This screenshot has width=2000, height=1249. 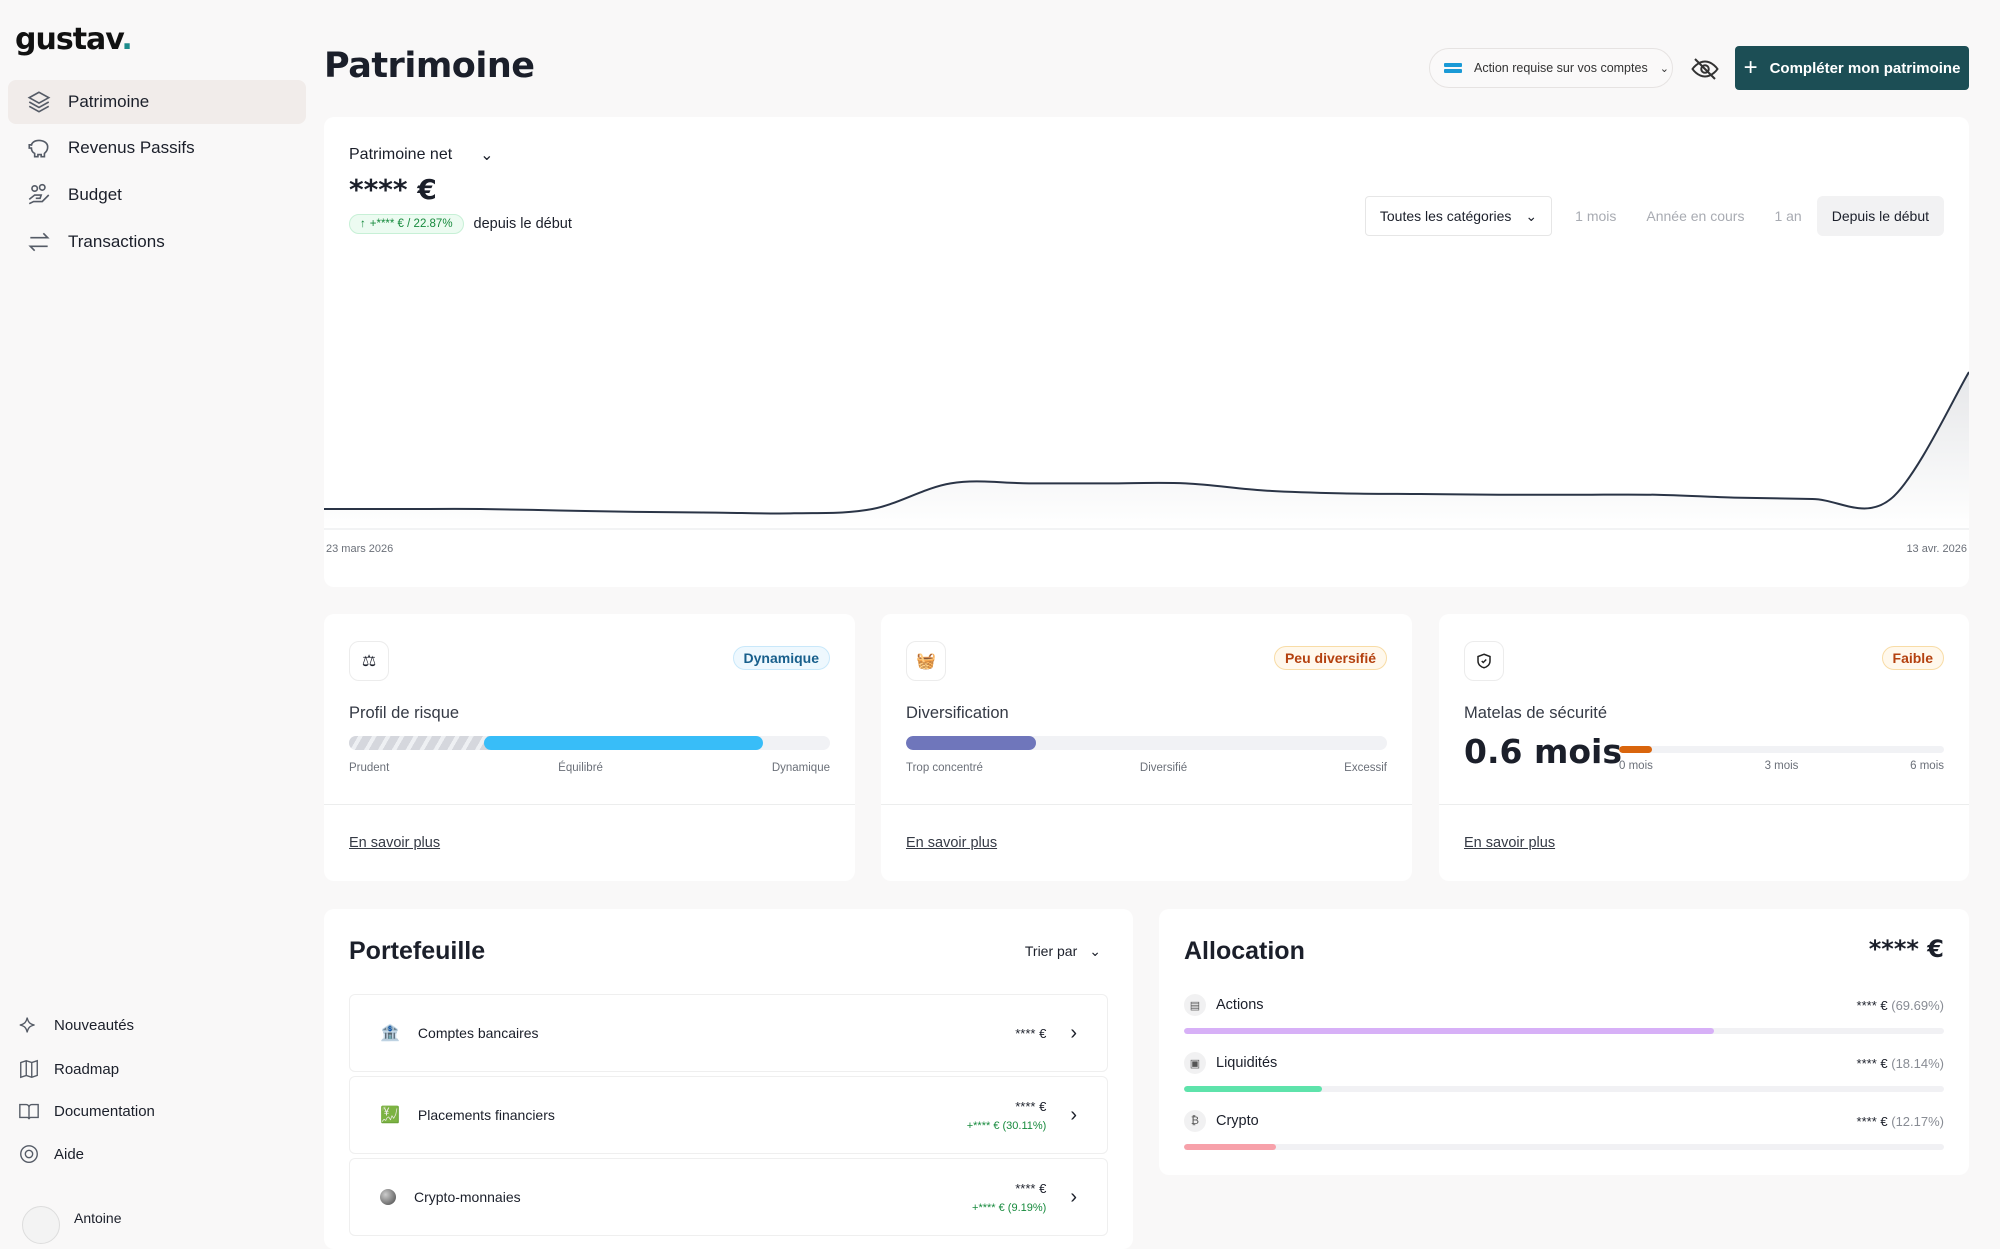 What do you see at coordinates (1695, 216) in the screenshot?
I see `period-current-year: Année en cours` at bounding box center [1695, 216].